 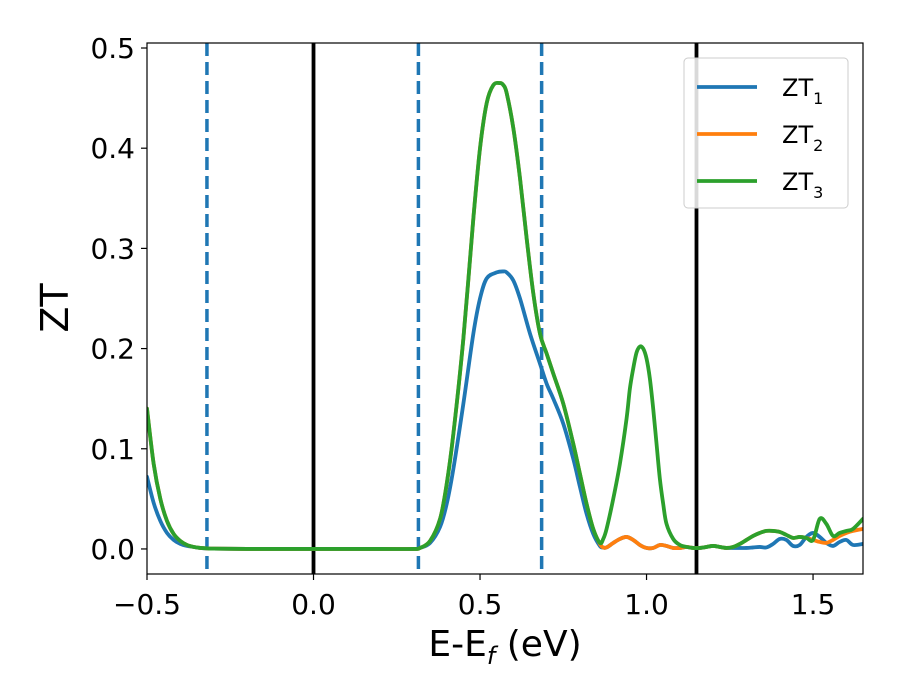 I want to click on legend: ZT1 ZT2 ZT3, so click(x=766, y=133).